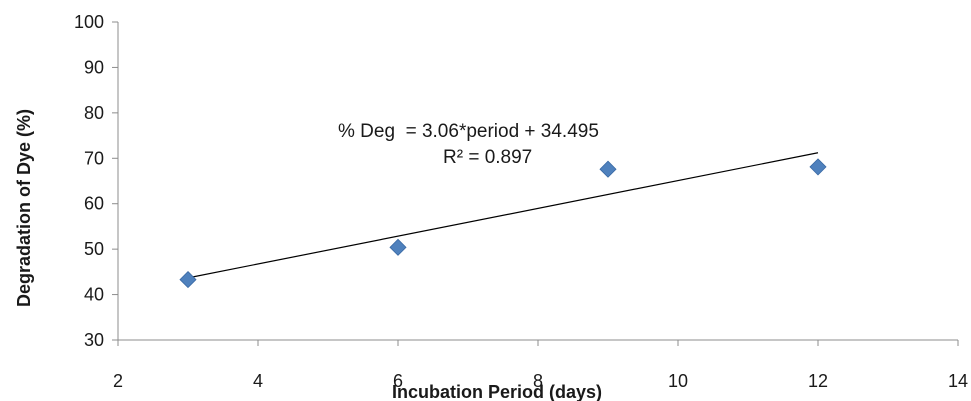 Image resolution: width=971 pixels, height=401 pixels. Describe the element at coordinates (24, 208) in the screenshot. I see `y-axis-title: Degradation of Dye (%)` at that location.